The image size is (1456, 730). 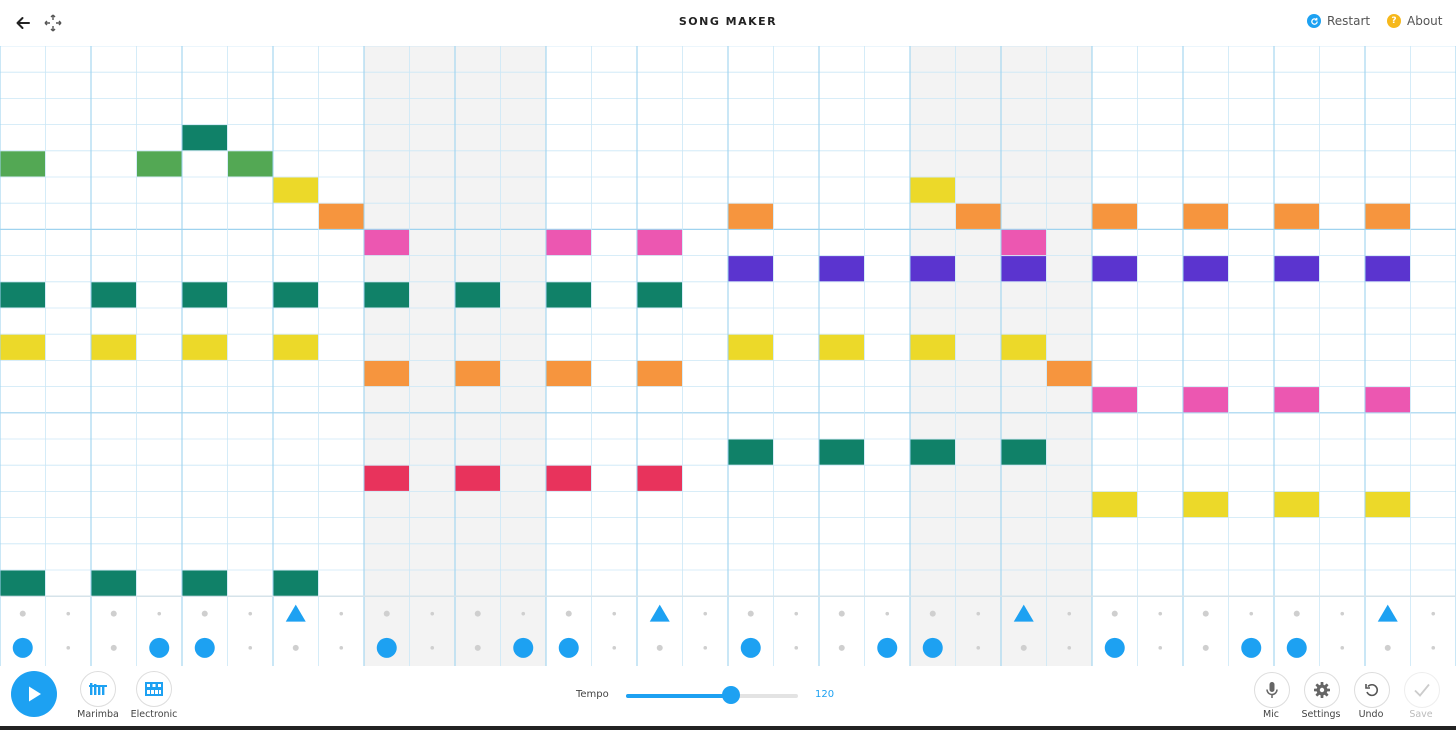 What do you see at coordinates (34, 694) in the screenshot?
I see `play-button` at bounding box center [34, 694].